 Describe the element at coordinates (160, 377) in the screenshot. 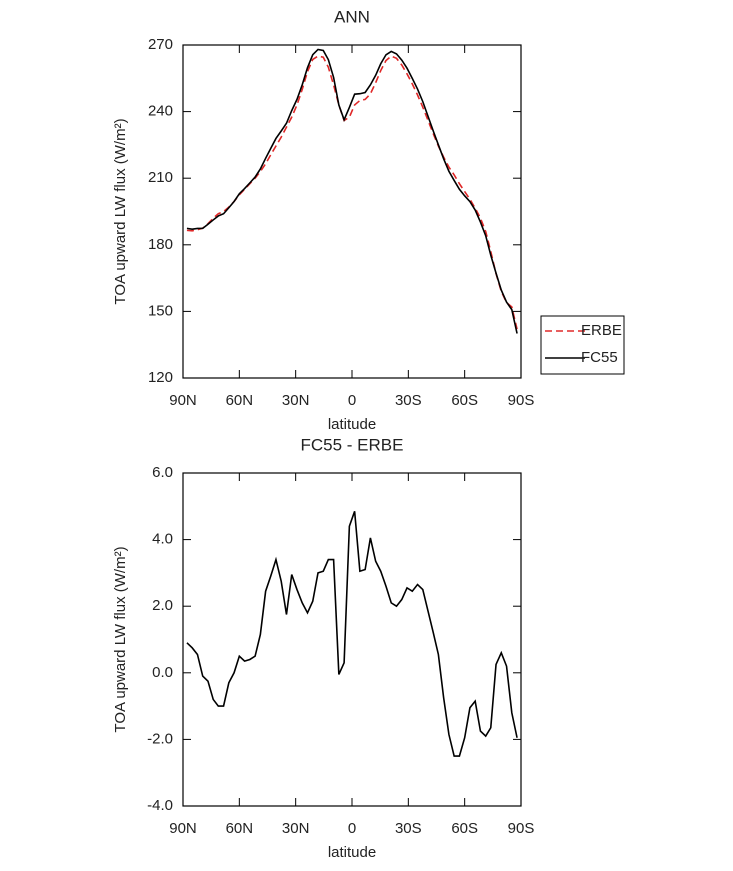

I see `y-tick-label: 120` at that location.